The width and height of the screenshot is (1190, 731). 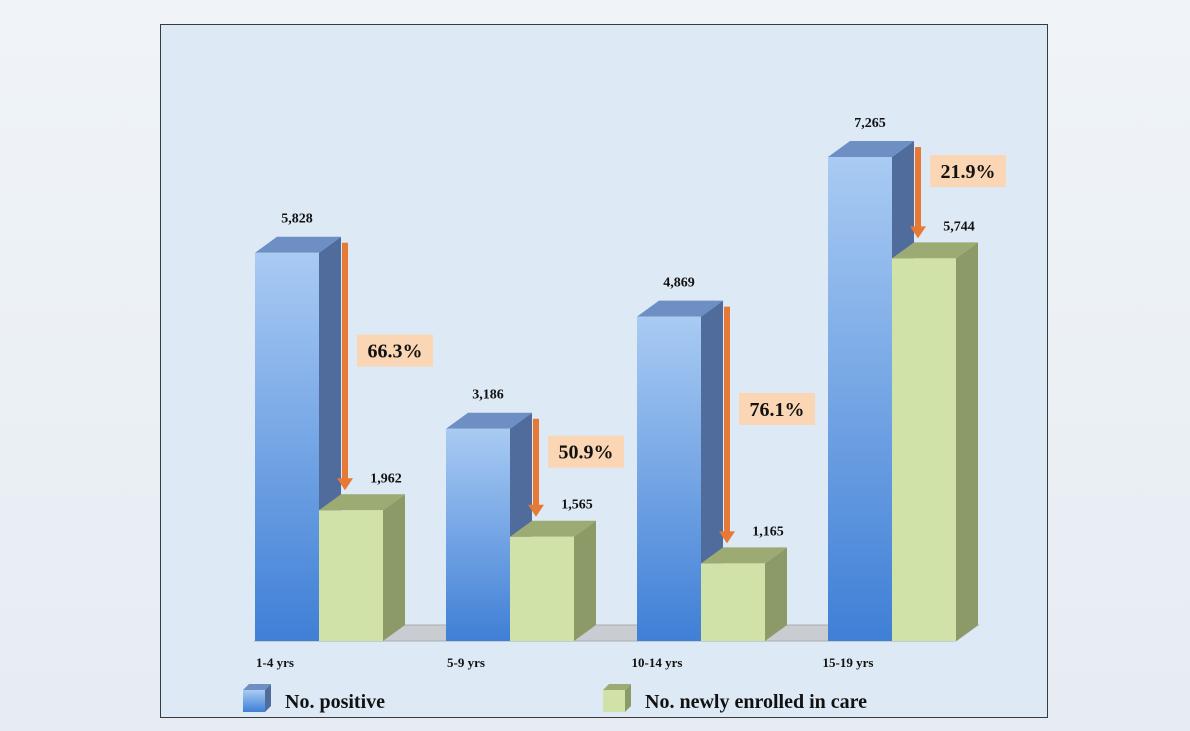 I want to click on value-label-positive-4: 7,265, so click(x=870, y=123).